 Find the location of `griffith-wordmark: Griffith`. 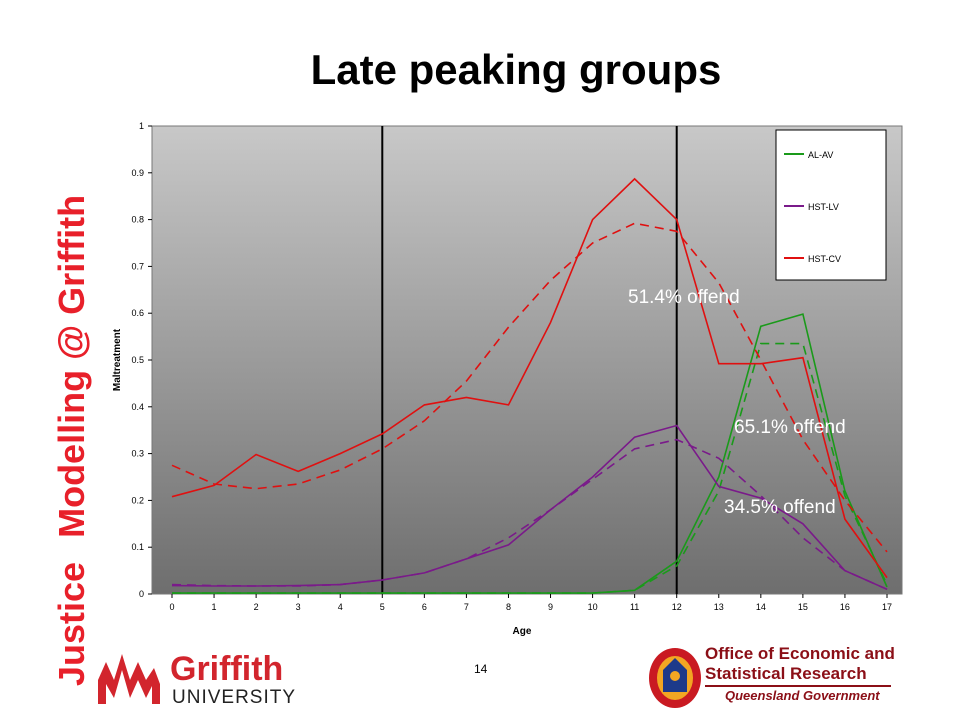

griffith-wordmark: Griffith is located at coordinates (226, 669).